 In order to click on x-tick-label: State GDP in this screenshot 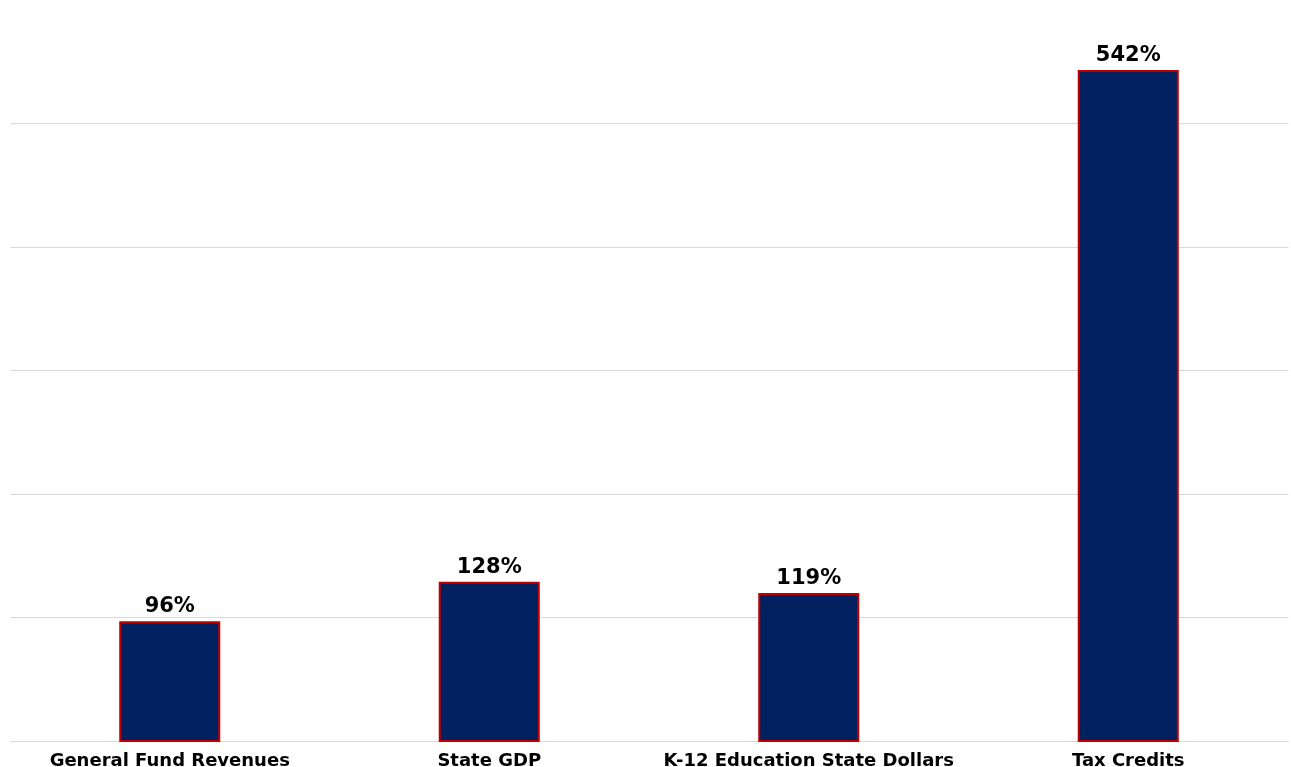, I will do `click(489, 757)`.